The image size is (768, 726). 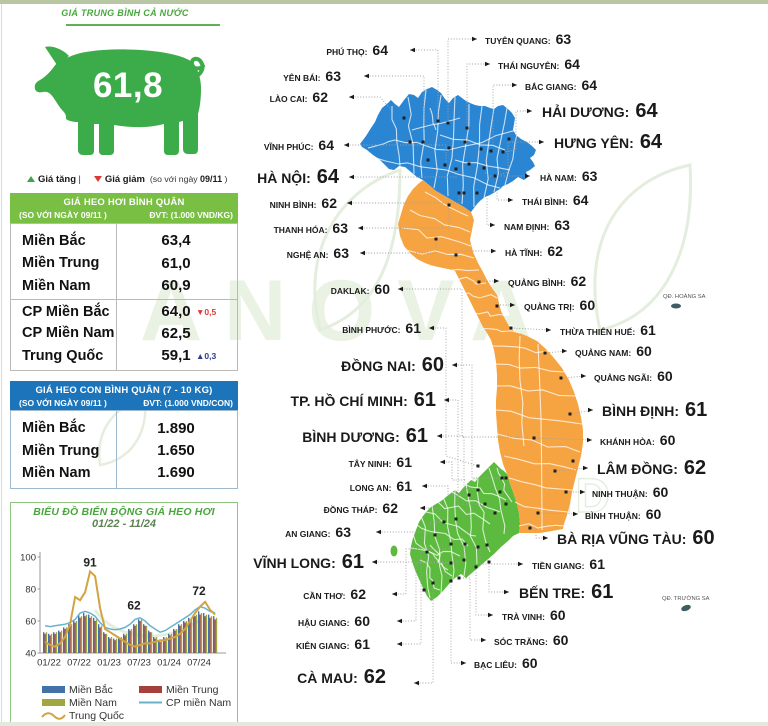 What do you see at coordinates (134, 606) in the screenshot?
I see `svg-text: 62` at bounding box center [134, 606].